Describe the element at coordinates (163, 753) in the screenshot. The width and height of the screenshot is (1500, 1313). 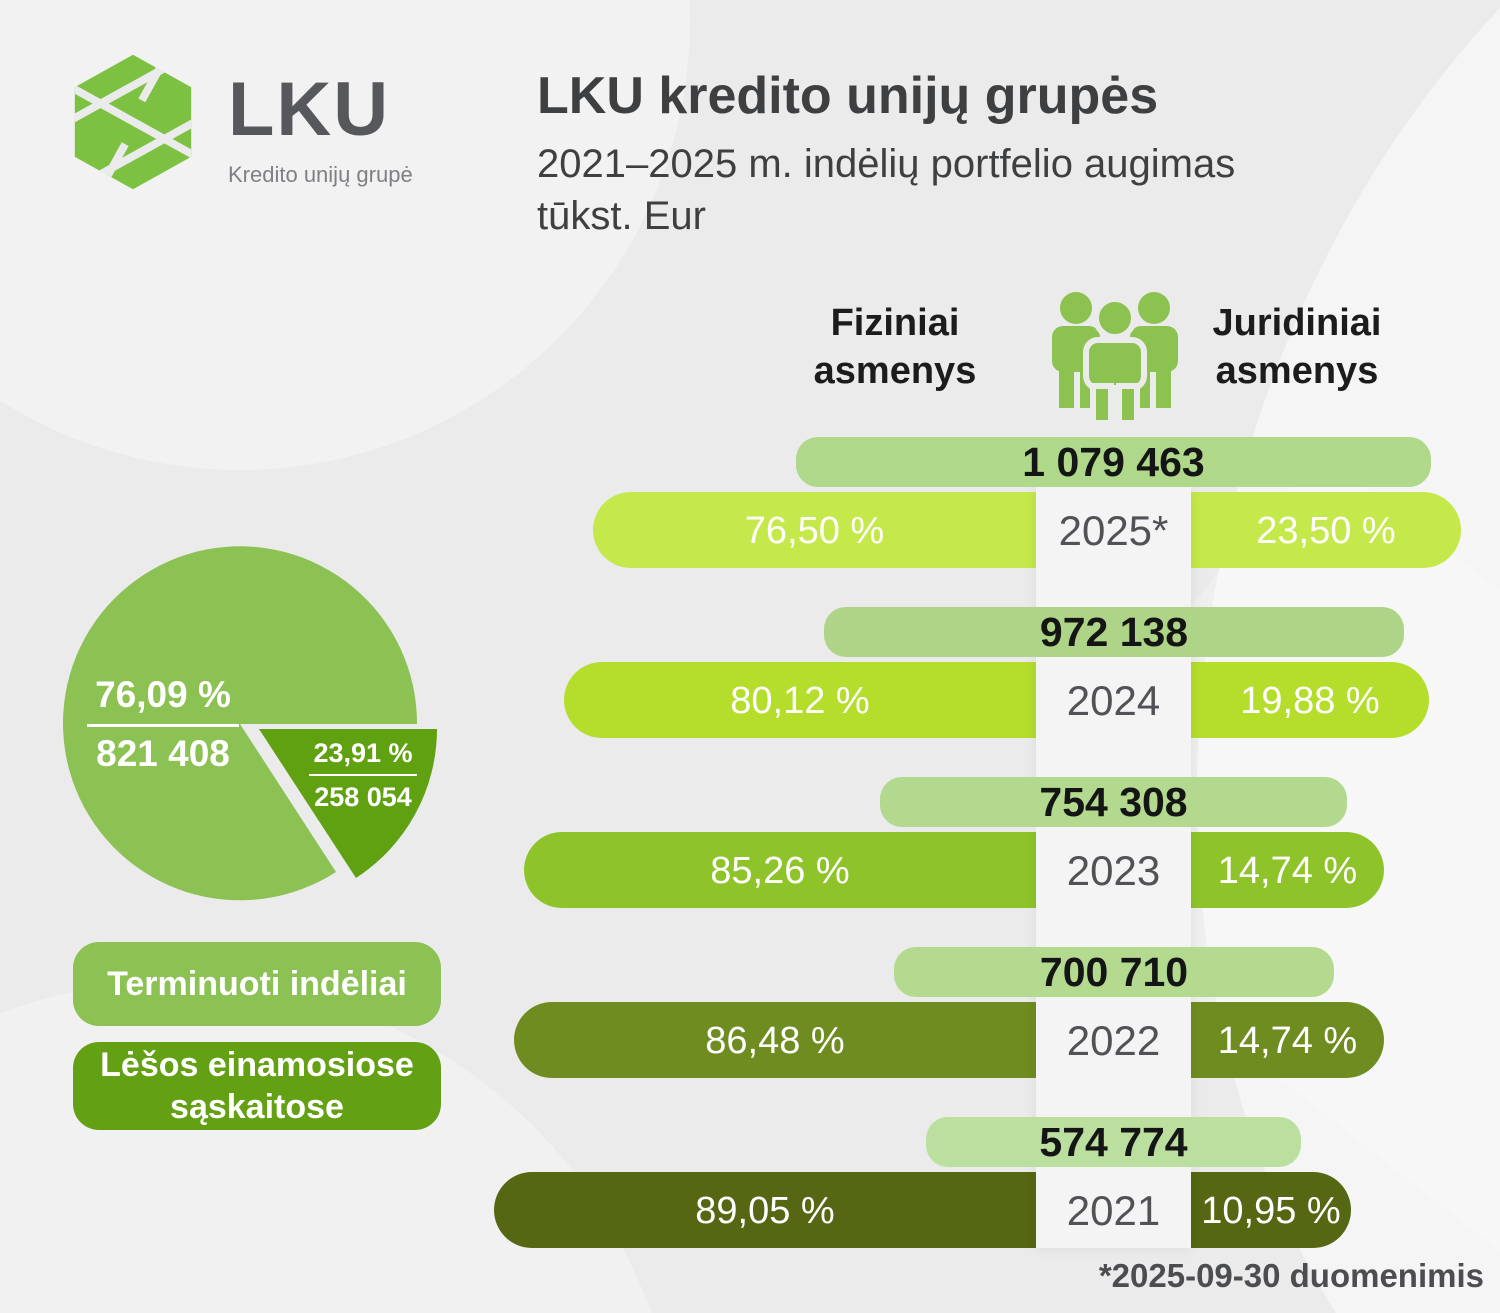
I see `pie-major-value: 821 408` at that location.